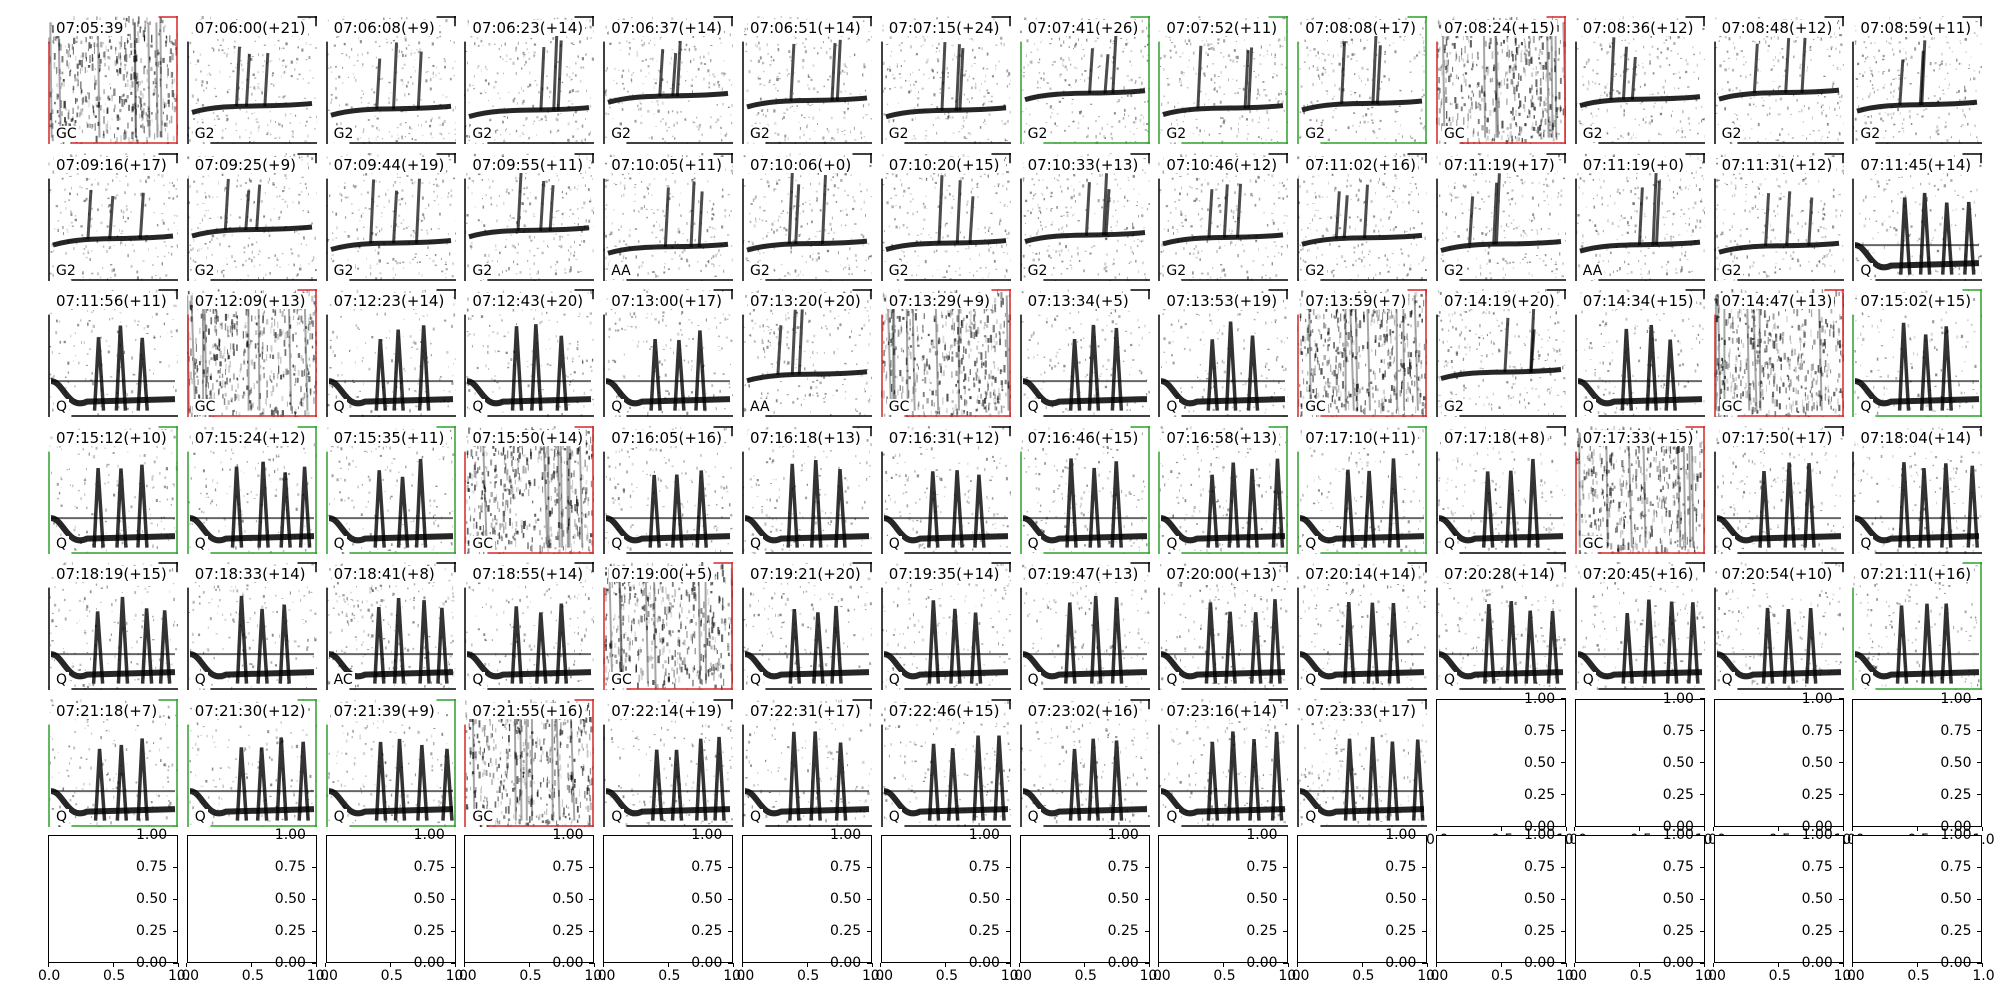 Image resolution: width=2000 pixels, height=1000 pixels. Describe the element at coordinates (1360, 574) in the screenshot. I see `panel-timestamp: 07:20:14(+14)` at that location.